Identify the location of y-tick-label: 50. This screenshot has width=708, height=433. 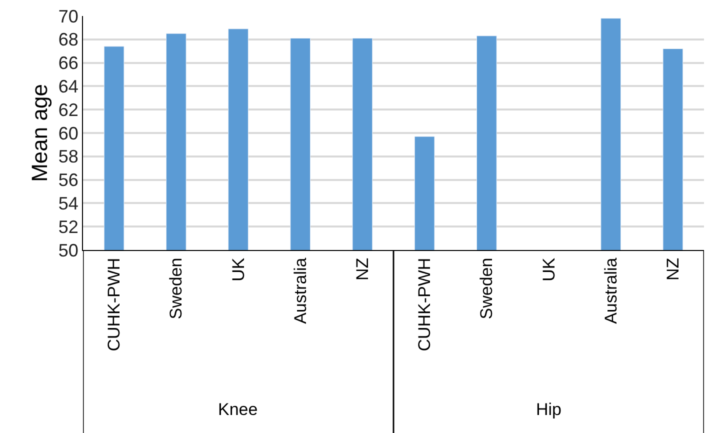
(68, 250).